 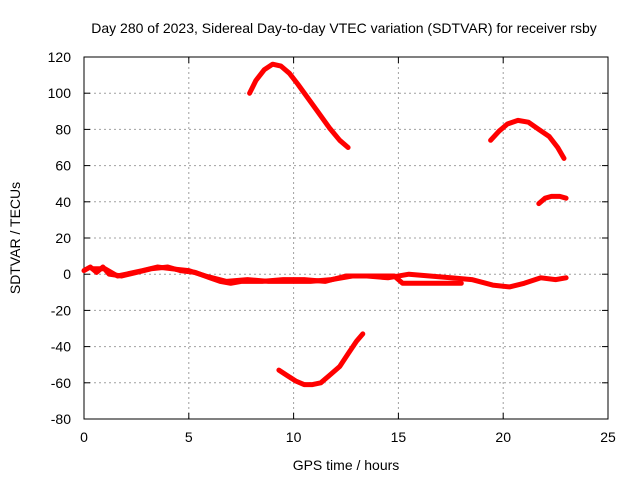 What do you see at coordinates (60, 57) in the screenshot?
I see `y-tick-label: 120` at bounding box center [60, 57].